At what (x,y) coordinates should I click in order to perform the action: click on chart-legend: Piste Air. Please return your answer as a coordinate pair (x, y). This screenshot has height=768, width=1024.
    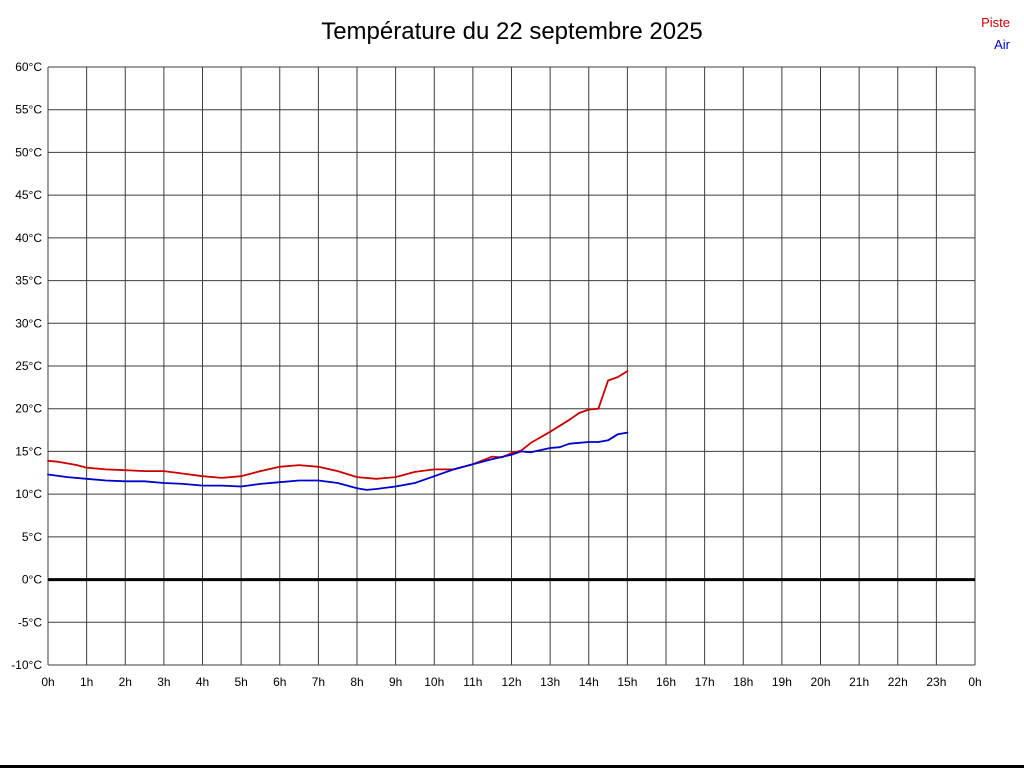
    Looking at the image, I should click on (965, 34).